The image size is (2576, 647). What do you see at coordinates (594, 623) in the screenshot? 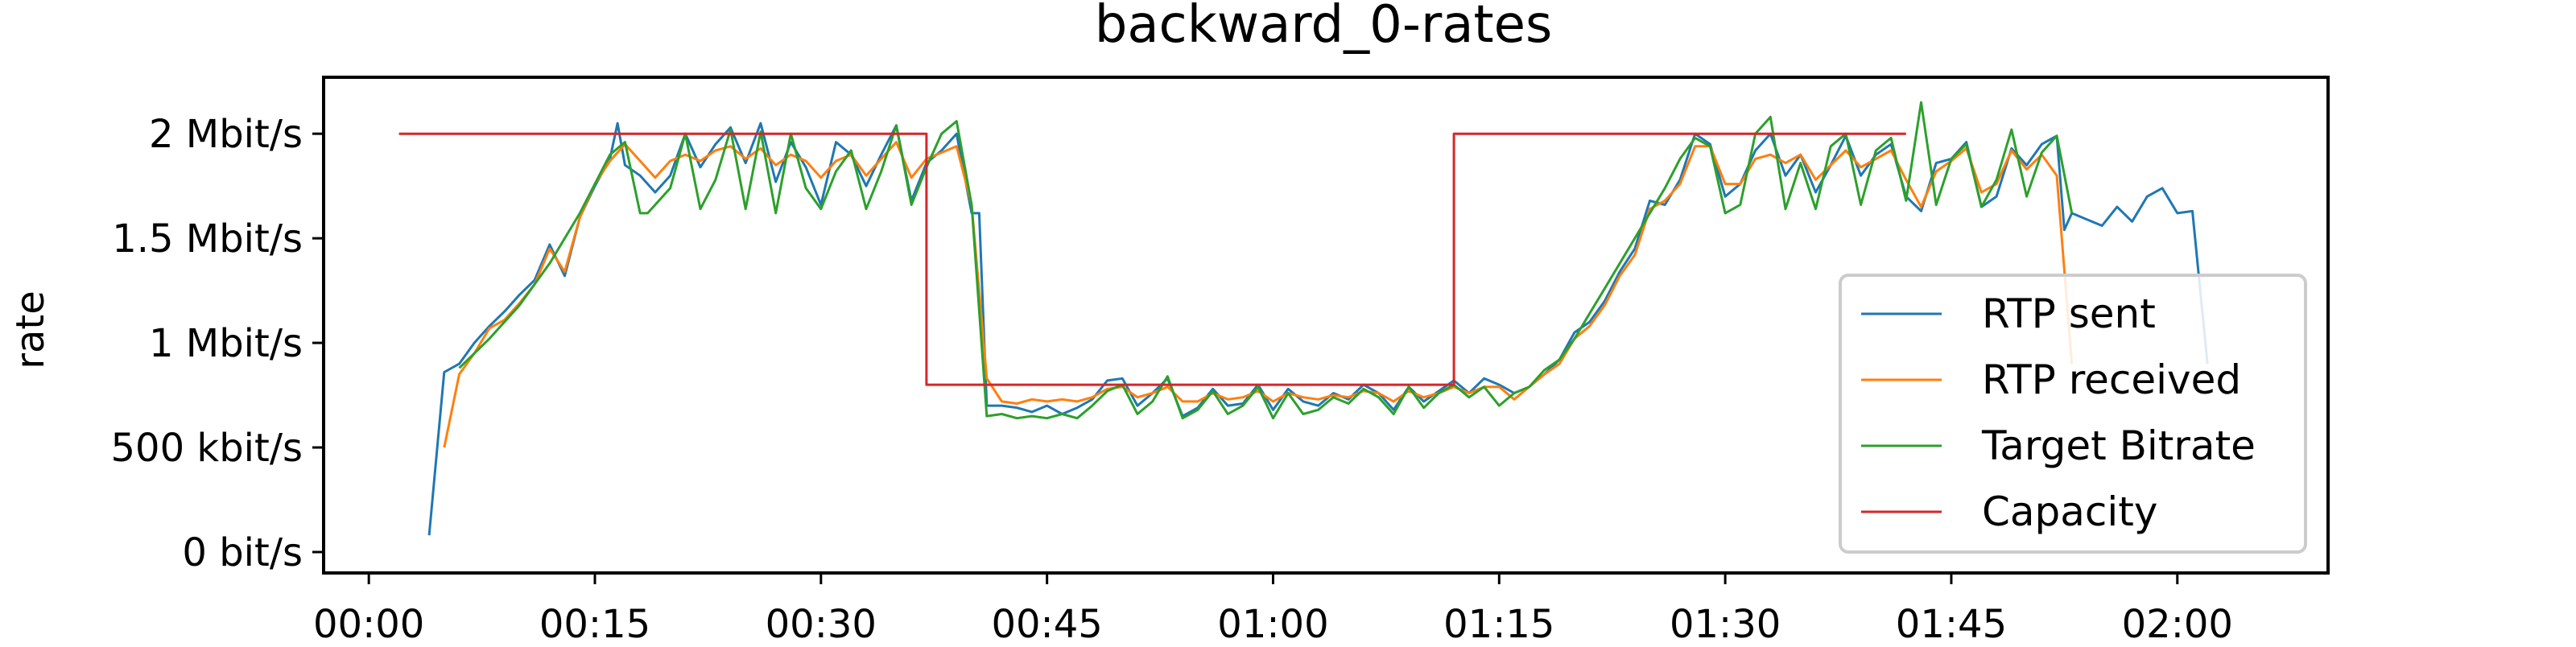
I see `x-tick-label: 00:15` at bounding box center [594, 623].